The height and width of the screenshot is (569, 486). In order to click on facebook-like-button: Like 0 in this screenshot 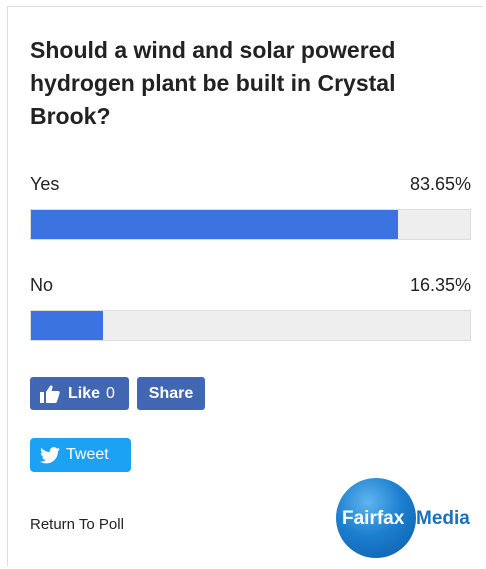, I will do `click(79, 393)`.